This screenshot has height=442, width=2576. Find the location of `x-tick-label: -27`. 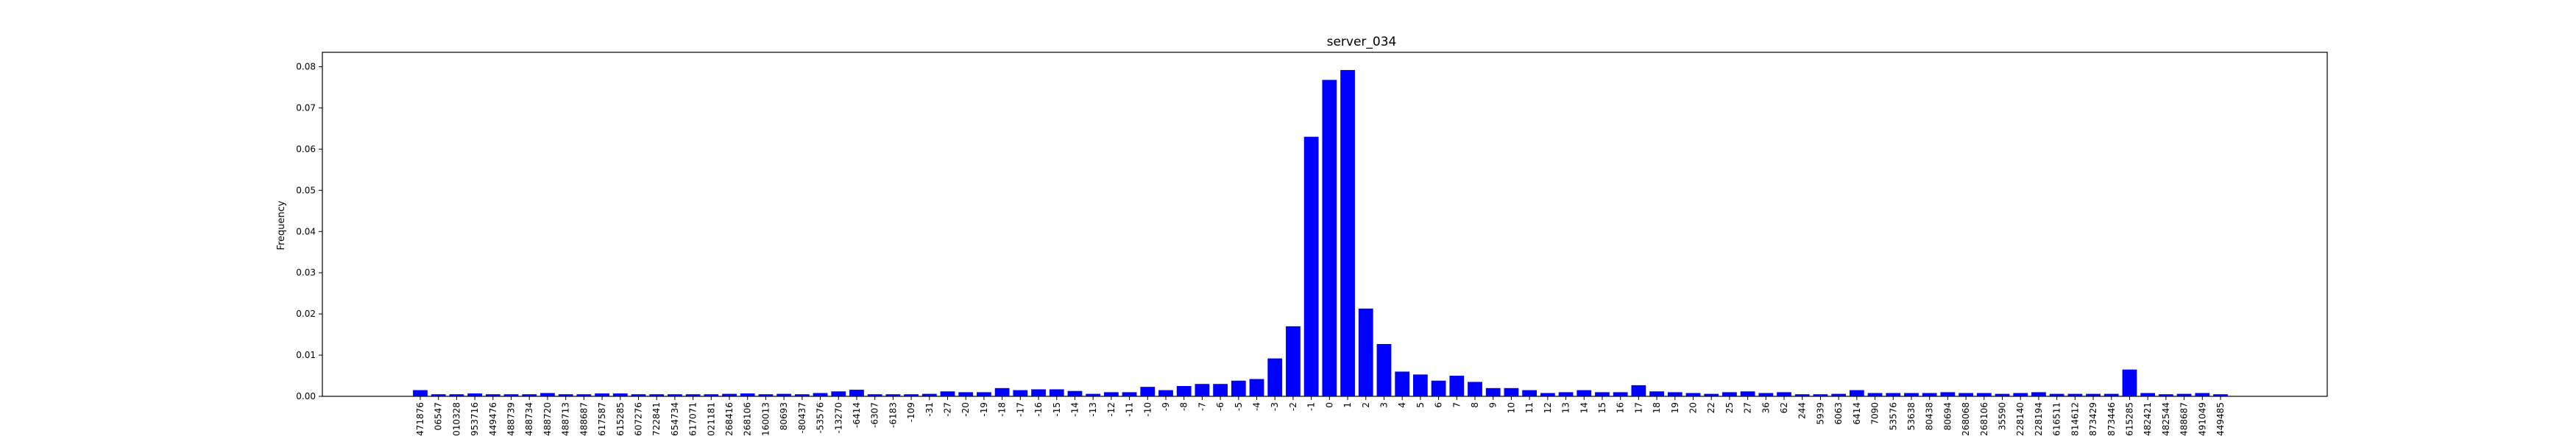

x-tick-label: -27 is located at coordinates (948, 409).